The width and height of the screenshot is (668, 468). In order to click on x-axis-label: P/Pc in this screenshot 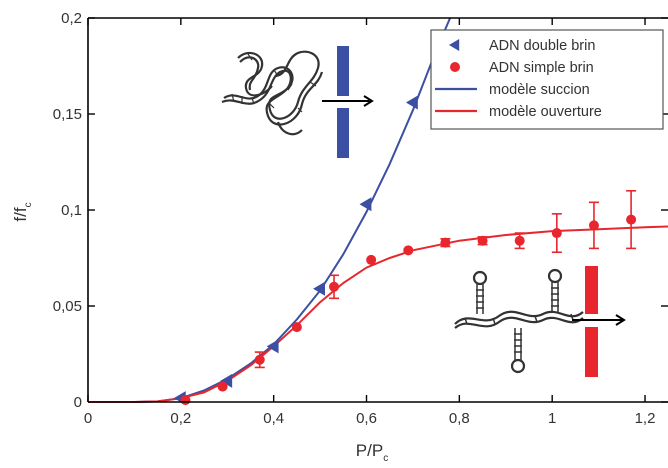, I will do `click(372, 452)`.